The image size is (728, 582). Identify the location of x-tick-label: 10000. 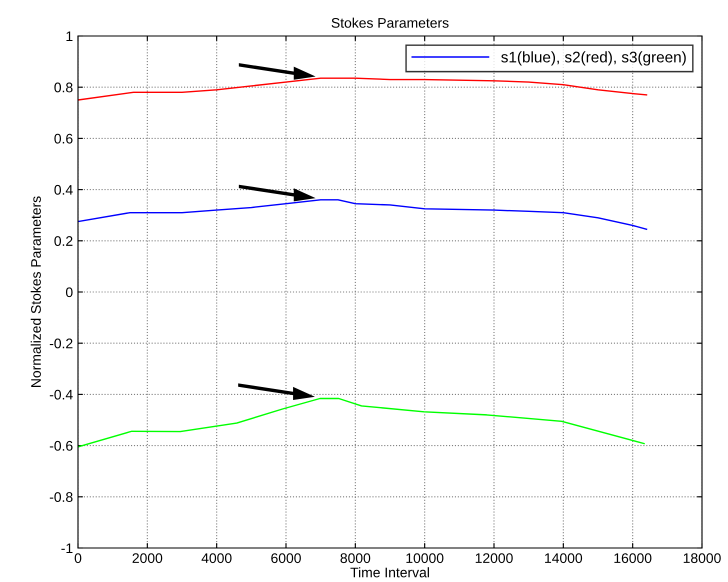
(425, 558).